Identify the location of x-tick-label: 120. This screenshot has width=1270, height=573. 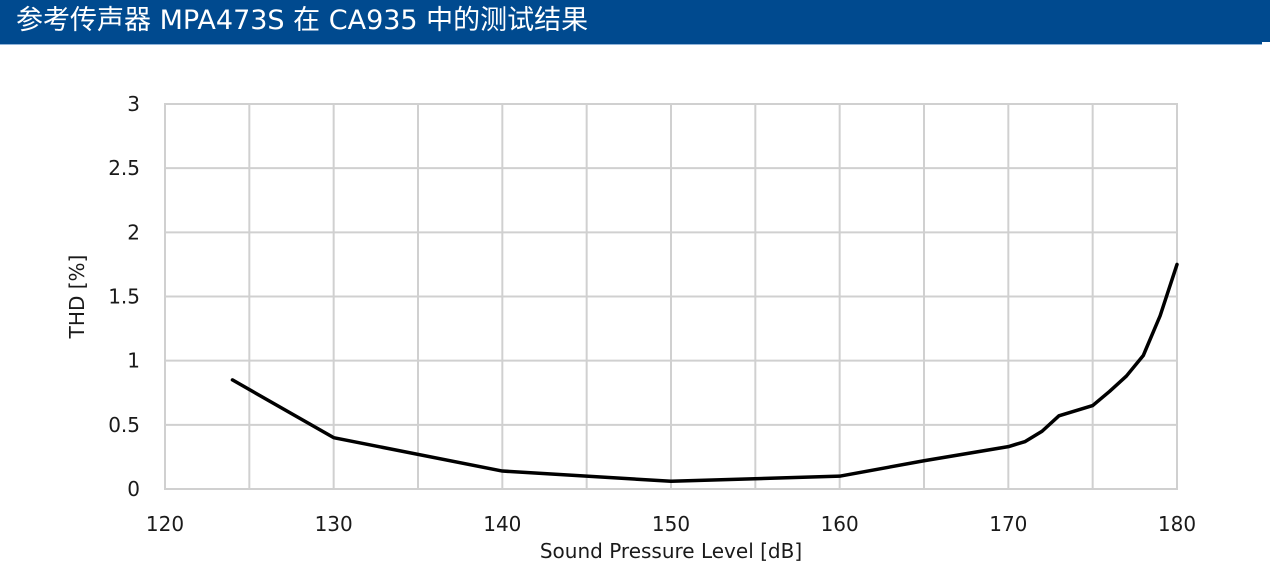
(165, 524).